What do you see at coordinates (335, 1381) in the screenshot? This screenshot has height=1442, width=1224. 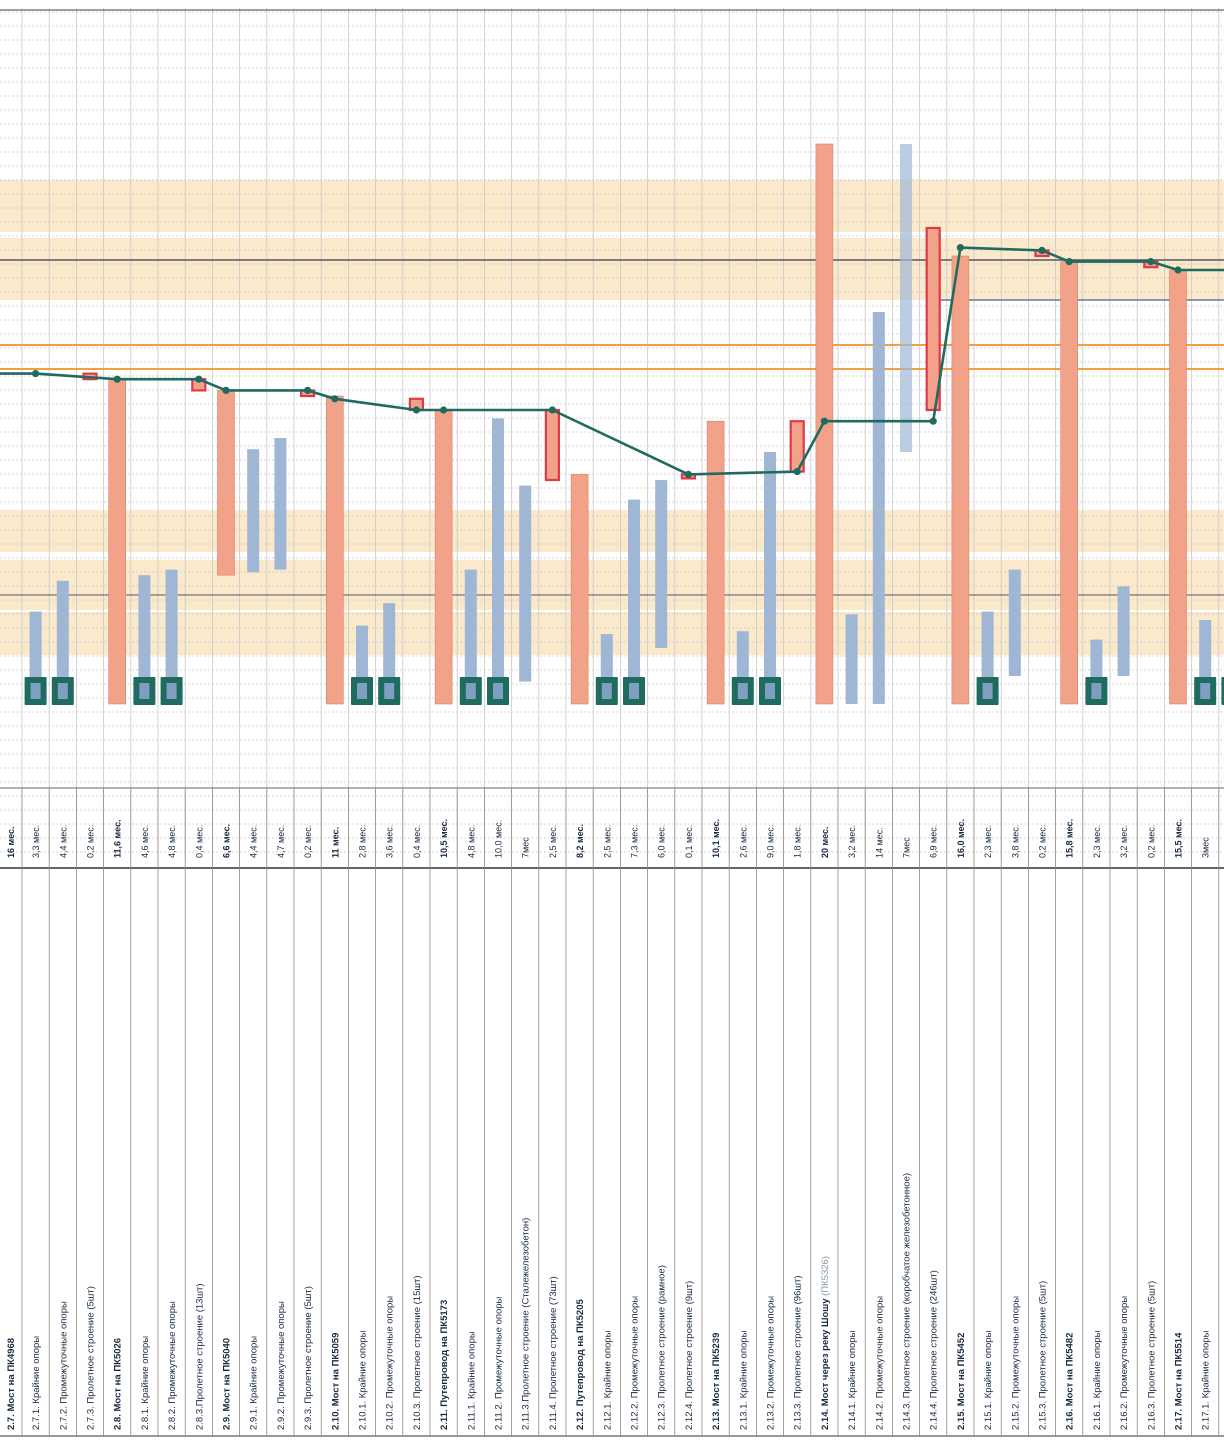 I see `task-label: 2.10. Мост на ПК5059` at bounding box center [335, 1381].